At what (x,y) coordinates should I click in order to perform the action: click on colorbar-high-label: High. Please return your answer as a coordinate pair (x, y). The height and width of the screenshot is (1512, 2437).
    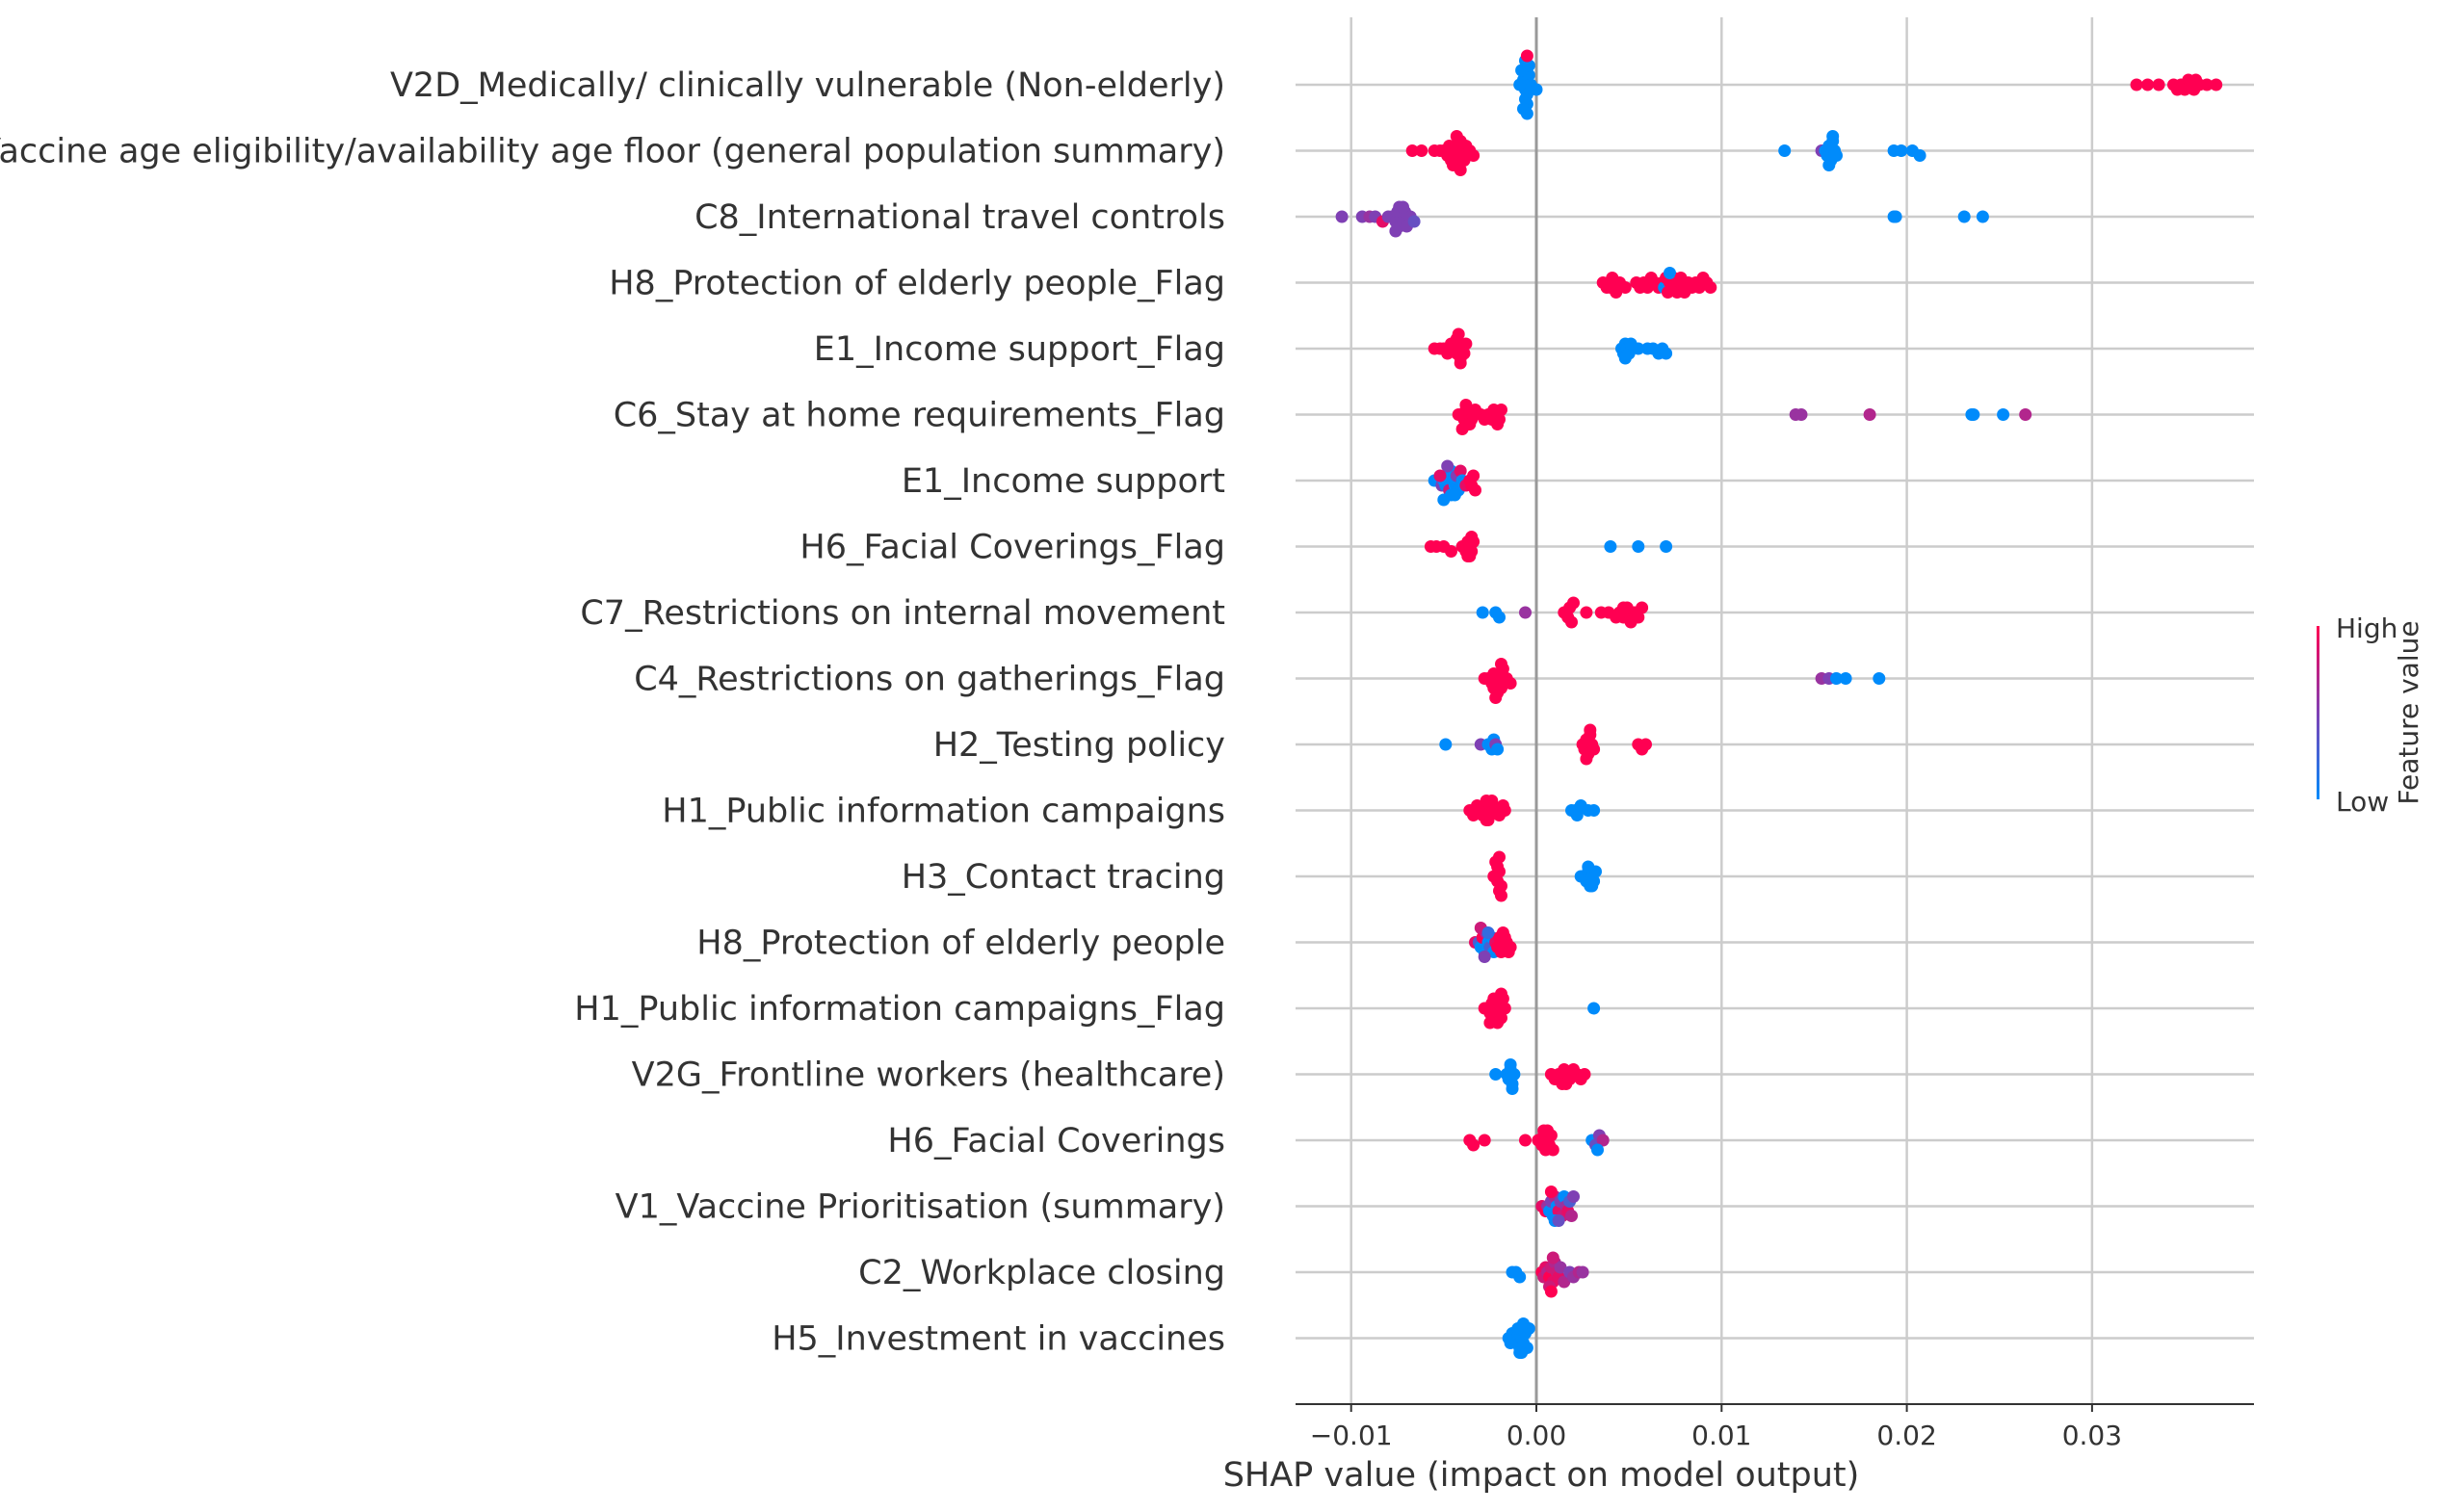
    Looking at the image, I should click on (2367, 628).